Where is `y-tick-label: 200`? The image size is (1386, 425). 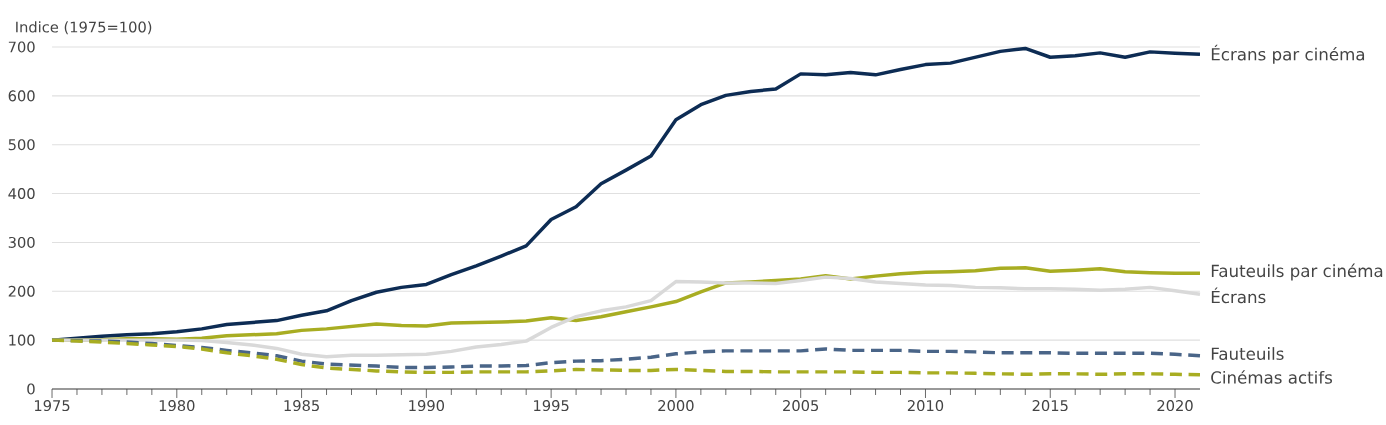 y-tick-label: 200 is located at coordinates (21, 291).